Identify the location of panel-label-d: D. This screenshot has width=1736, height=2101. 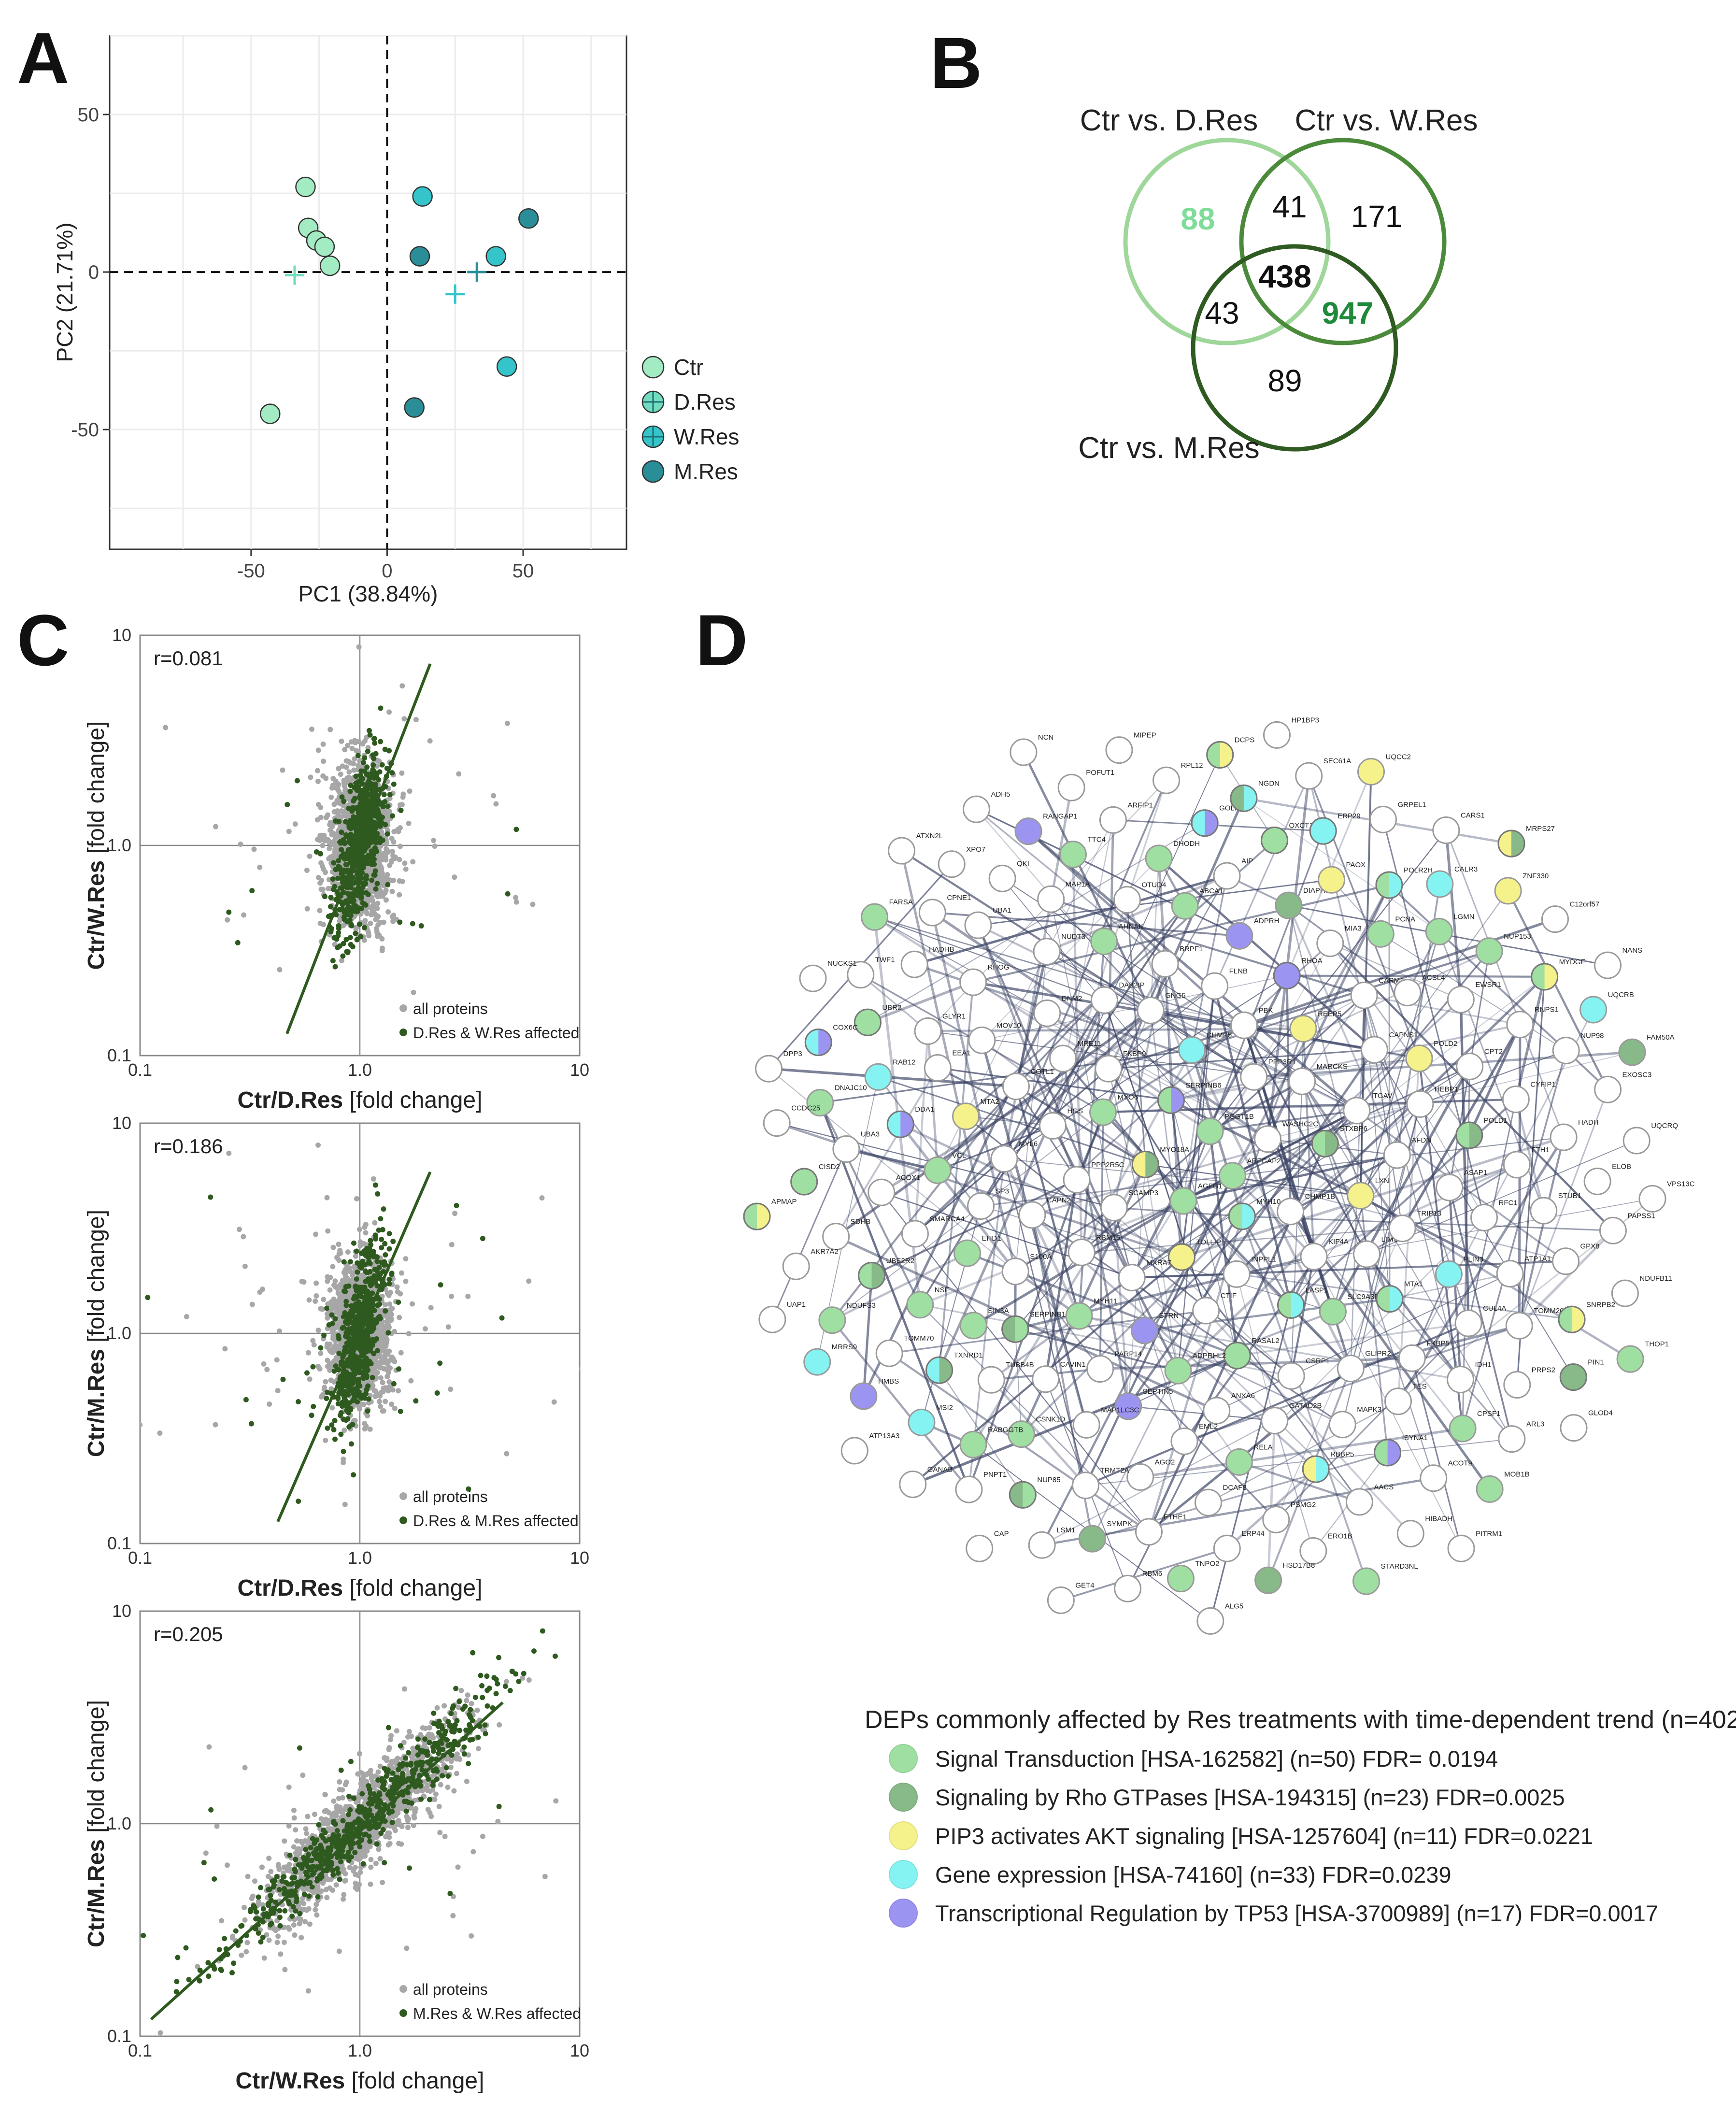
(722, 640).